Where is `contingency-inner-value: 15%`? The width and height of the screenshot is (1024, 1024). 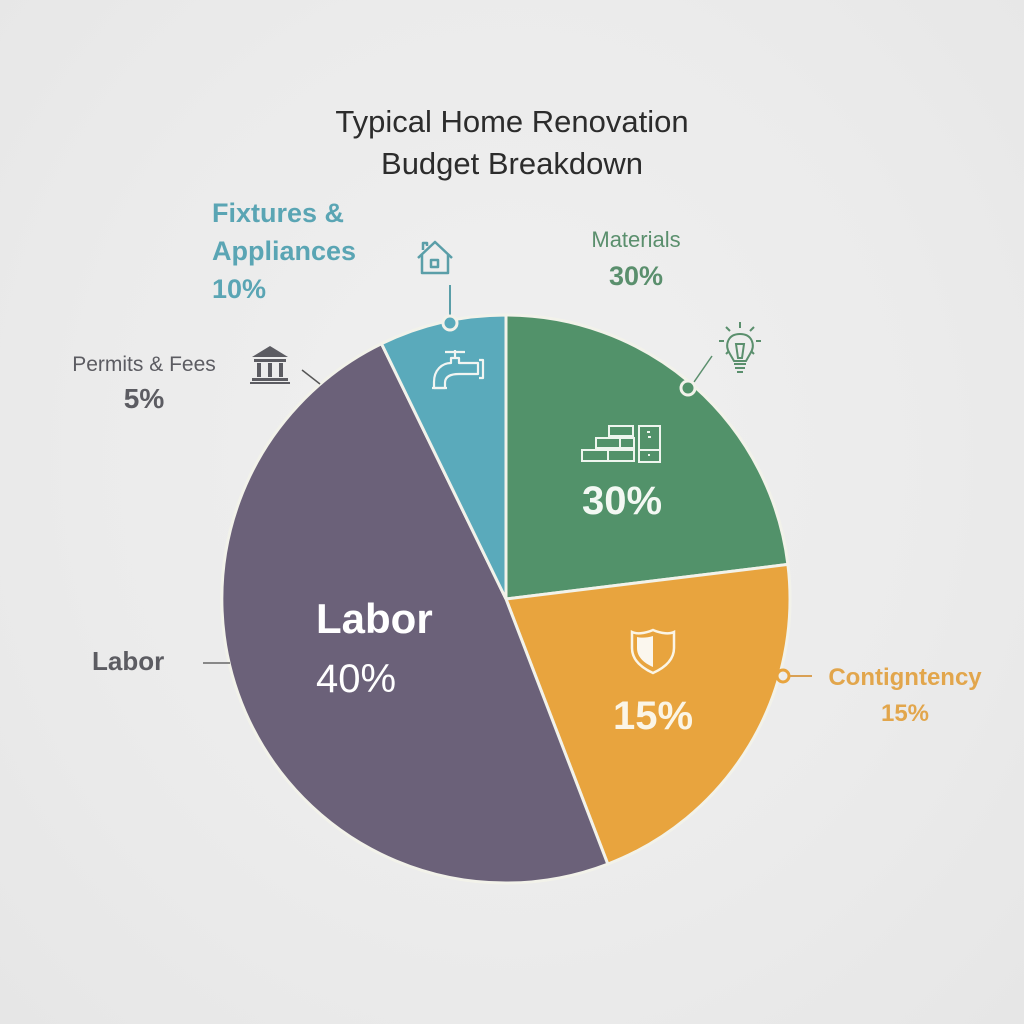
contingency-inner-value: 15% is located at coordinates (653, 716).